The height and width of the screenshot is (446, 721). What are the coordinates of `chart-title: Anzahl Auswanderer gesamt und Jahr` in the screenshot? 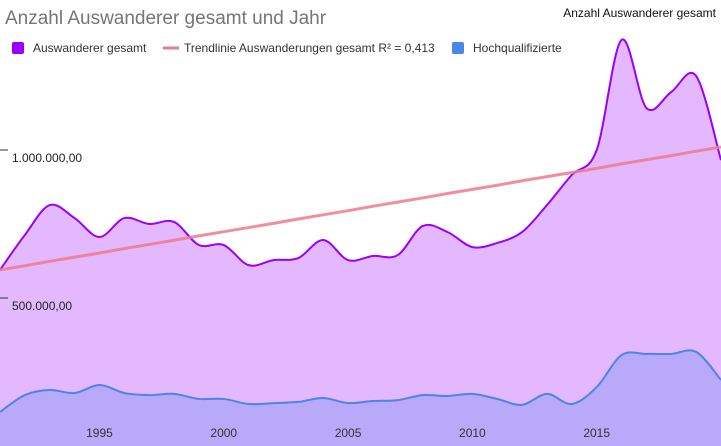 It's located at (166, 18).